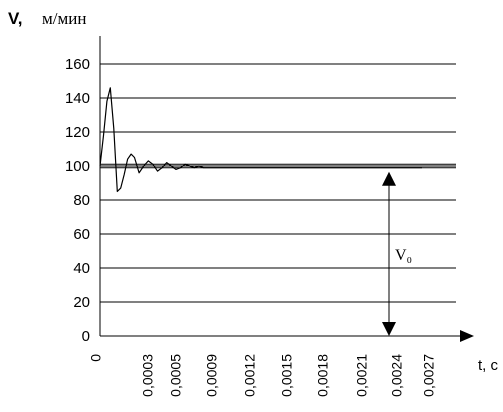 Image resolution: width=503 pixels, height=412 pixels. Describe the element at coordinates (403, 255) in the screenshot. I see `annotation-label: V₀` at that location.